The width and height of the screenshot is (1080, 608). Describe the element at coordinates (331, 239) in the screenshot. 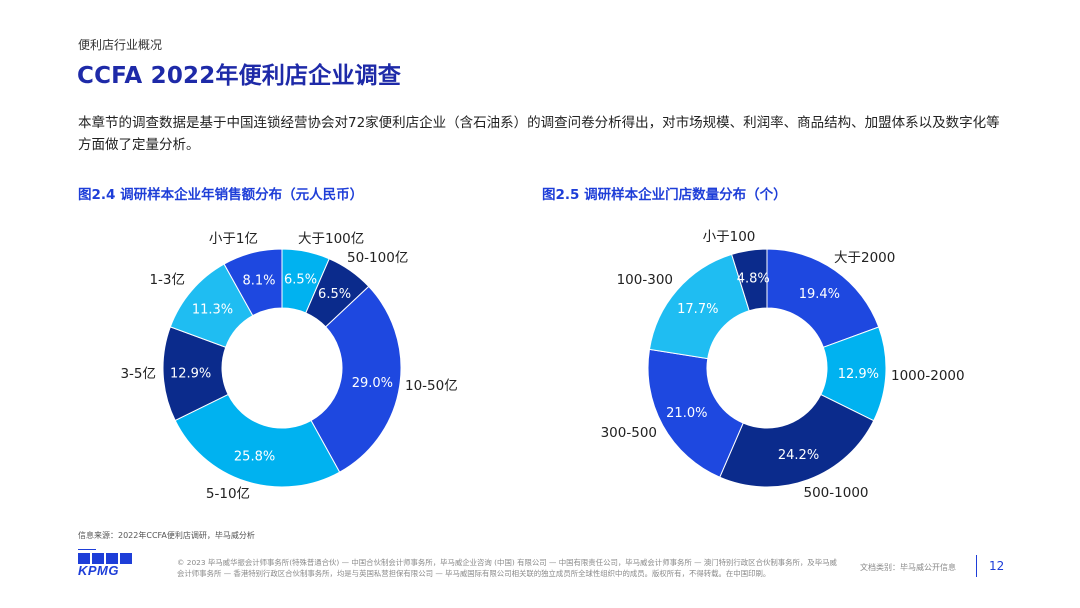

I see `slice-category-label: 大于100亿` at that location.